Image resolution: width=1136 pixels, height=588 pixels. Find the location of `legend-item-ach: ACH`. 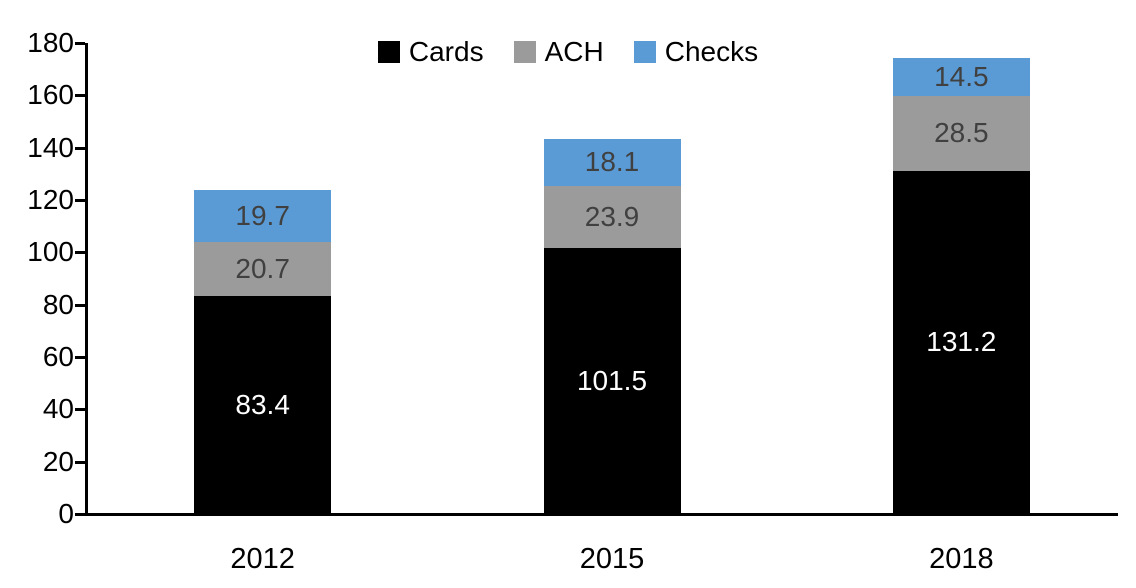

legend-item-ach: ACH is located at coordinates (558, 52).